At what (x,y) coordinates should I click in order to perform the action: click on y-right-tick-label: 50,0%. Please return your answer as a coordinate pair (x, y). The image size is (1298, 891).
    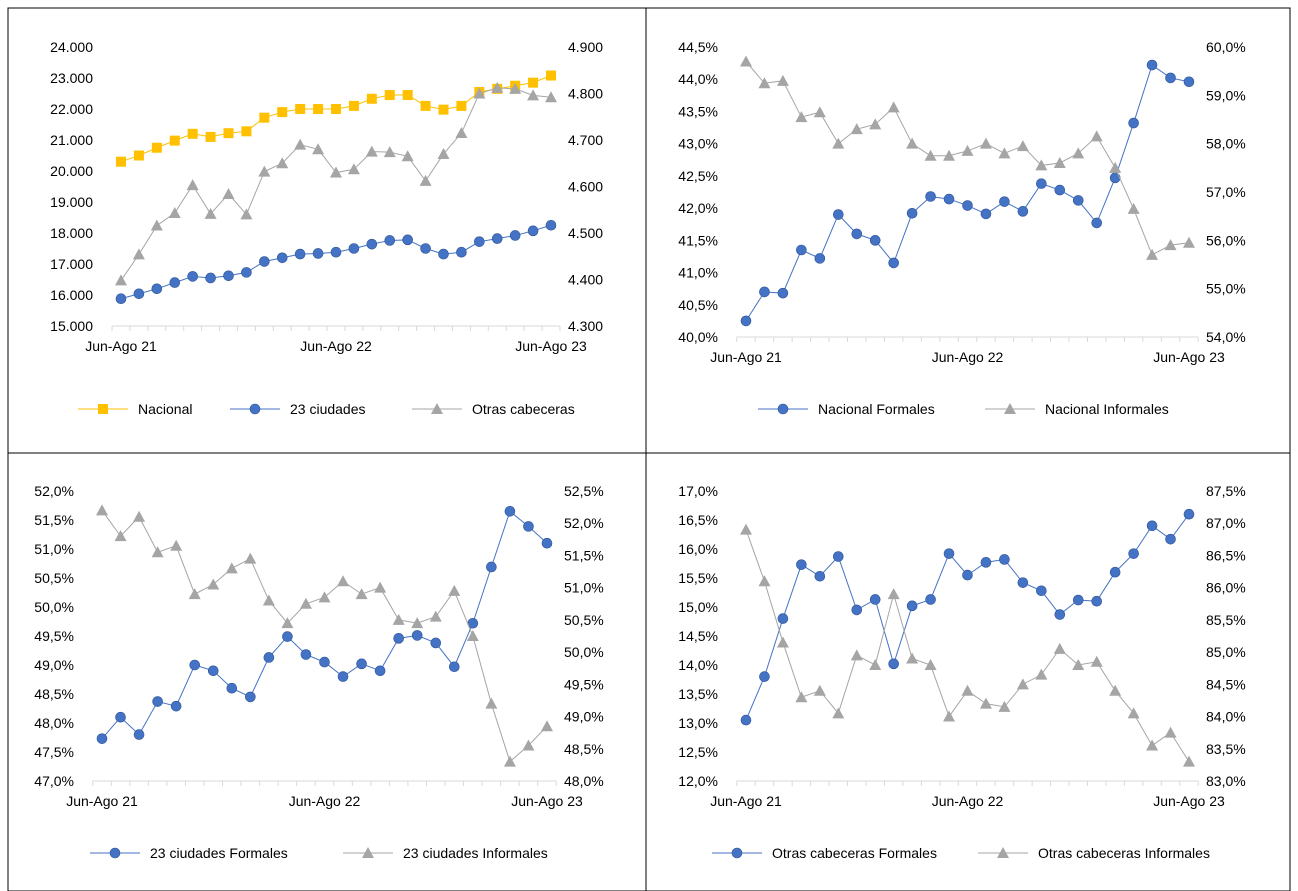
    Looking at the image, I should click on (584, 652).